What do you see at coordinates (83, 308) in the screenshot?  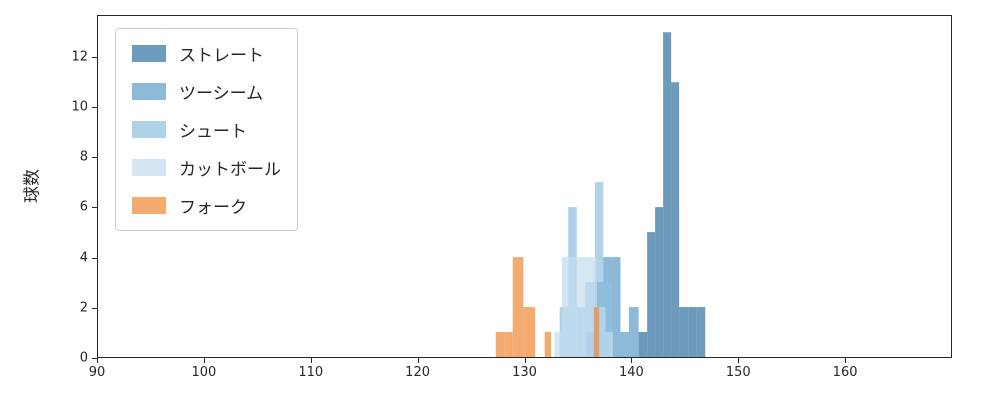 I see `y-tick-label: 2` at bounding box center [83, 308].